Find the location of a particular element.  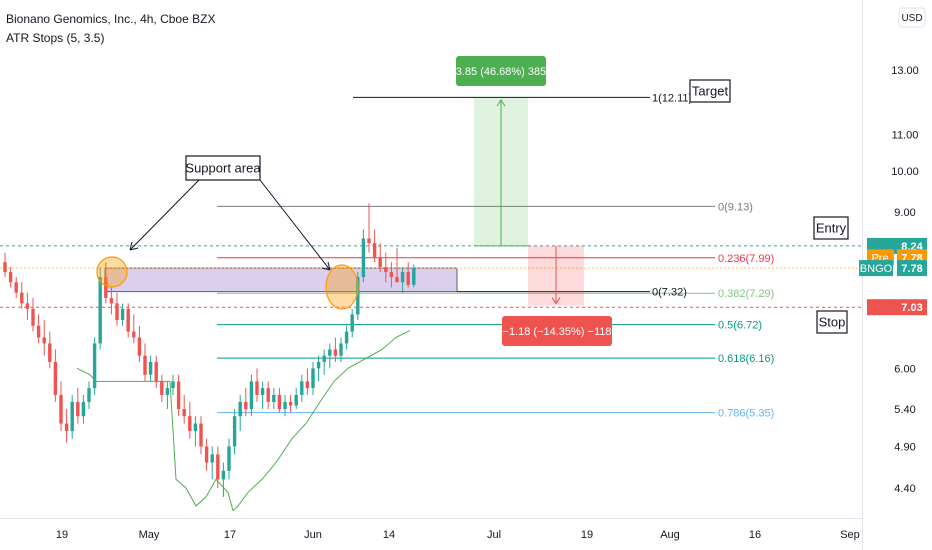

target-annotation-box is located at coordinates (710, 91).